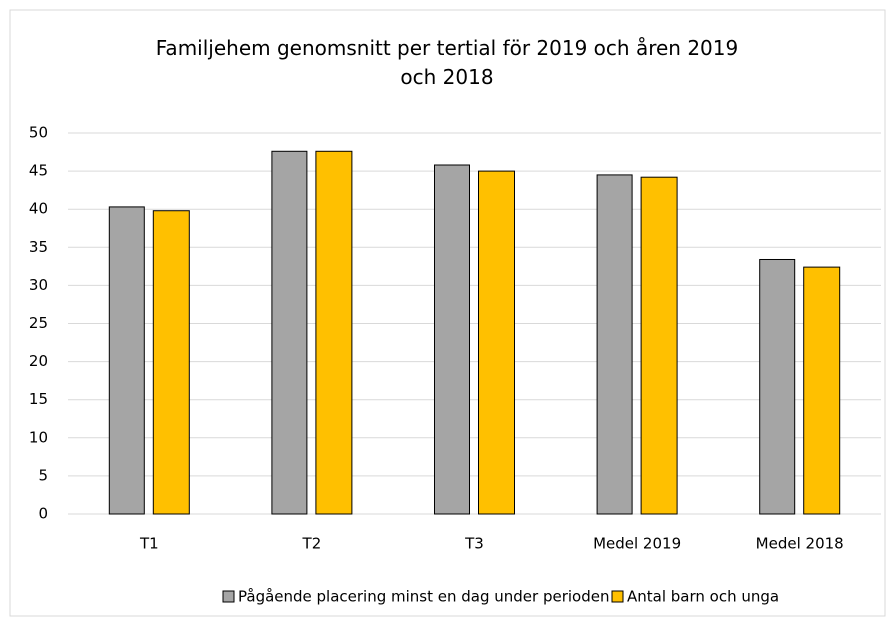 This screenshot has height=626, width=895. I want to click on x-tick-label: T3, so click(474, 544).